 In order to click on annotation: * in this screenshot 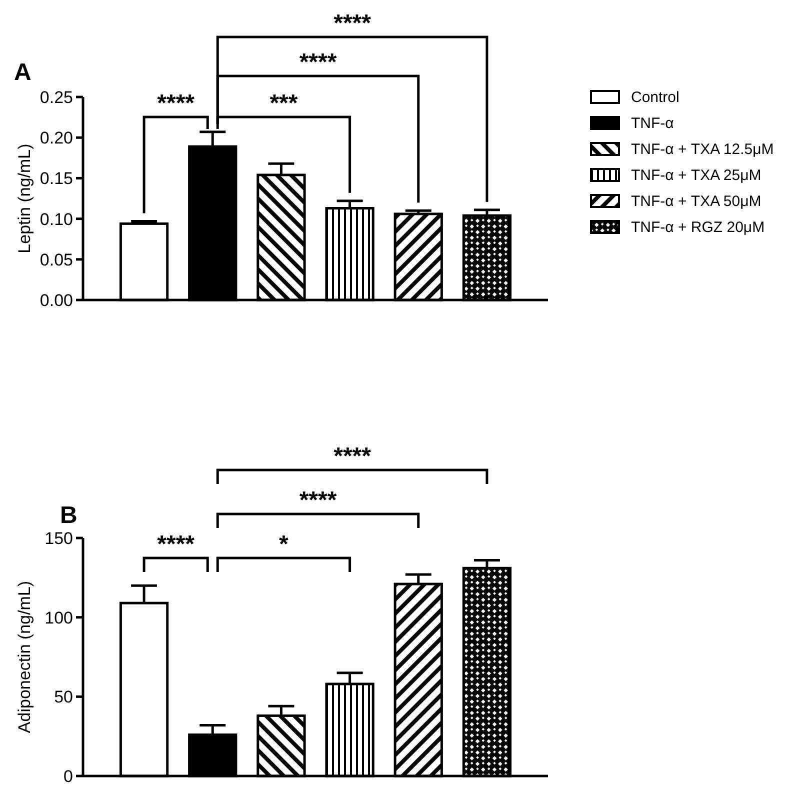, I will do `click(284, 544)`.